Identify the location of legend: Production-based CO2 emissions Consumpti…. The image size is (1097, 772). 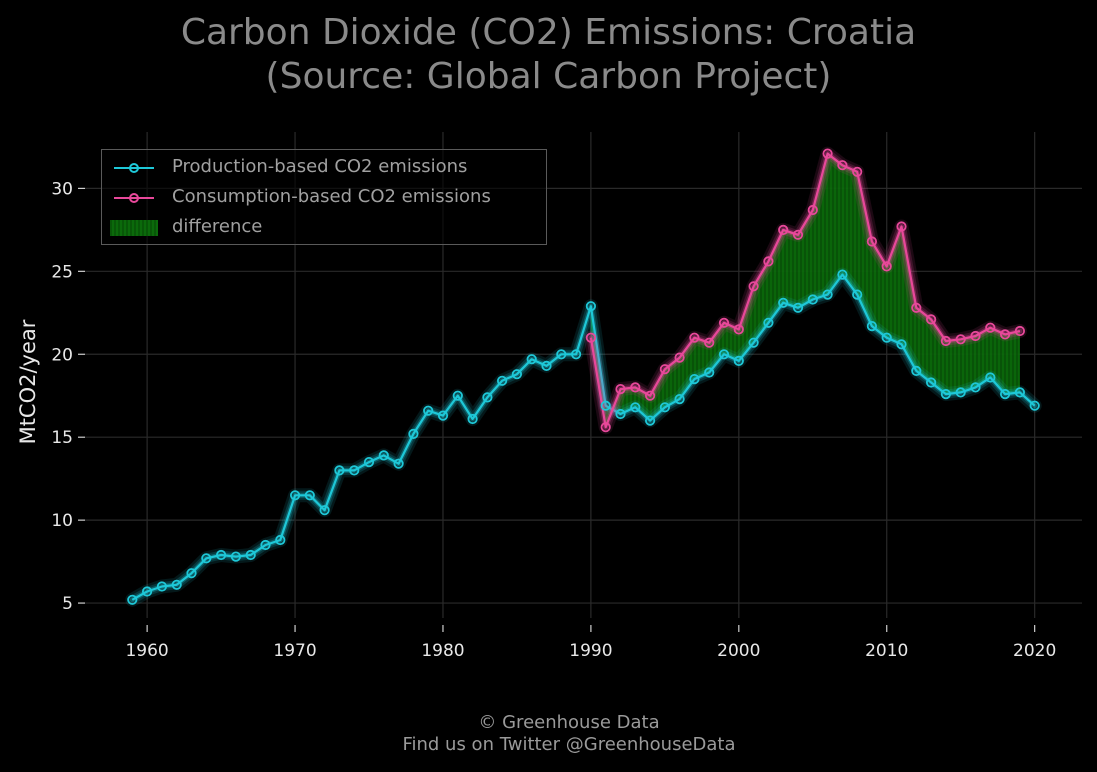
(324, 197).